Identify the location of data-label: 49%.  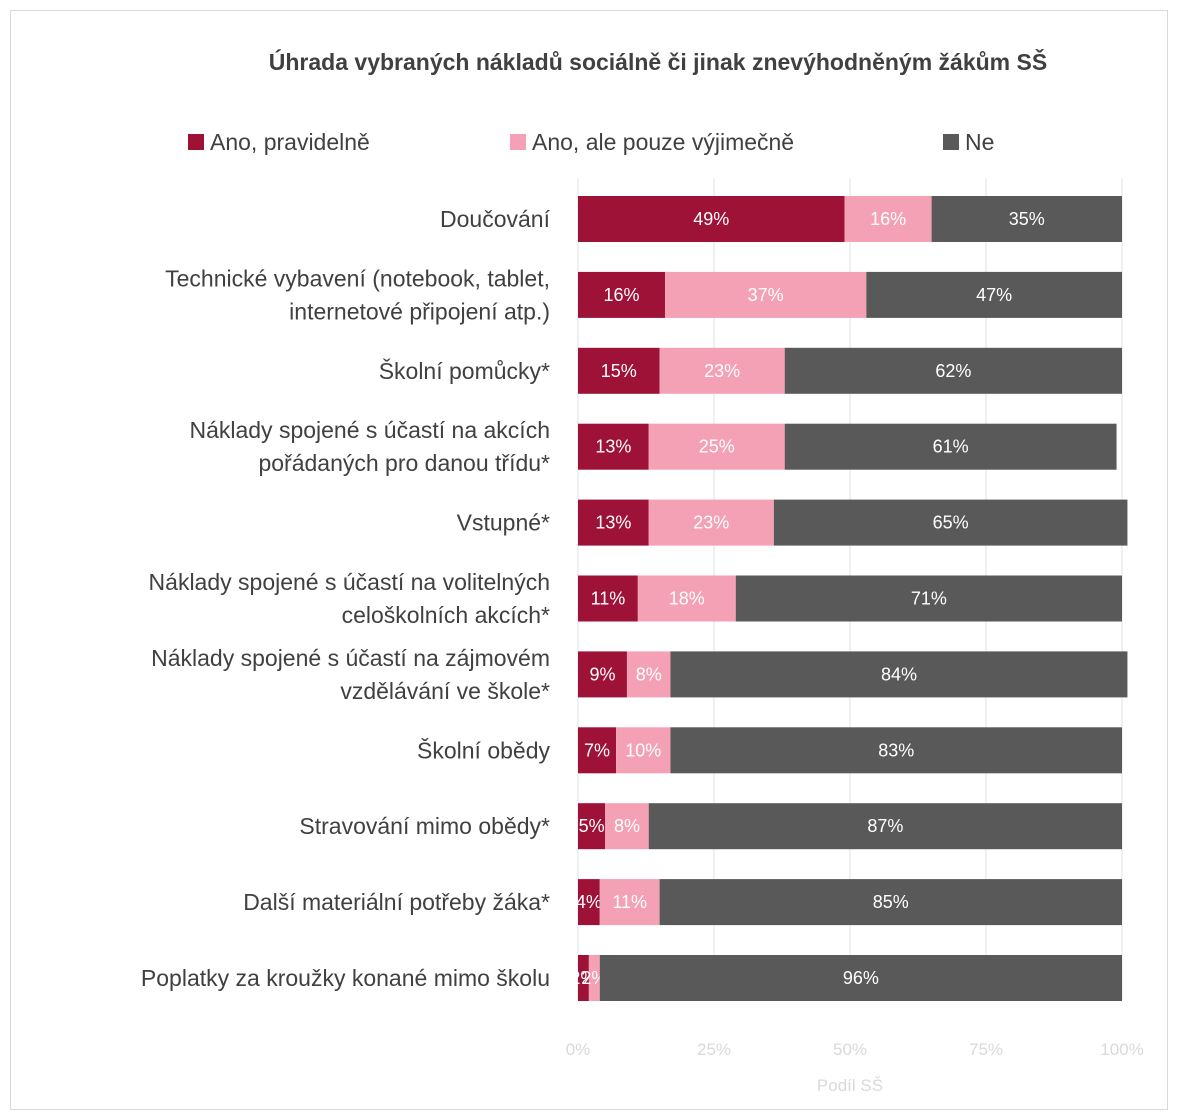
(711, 219).